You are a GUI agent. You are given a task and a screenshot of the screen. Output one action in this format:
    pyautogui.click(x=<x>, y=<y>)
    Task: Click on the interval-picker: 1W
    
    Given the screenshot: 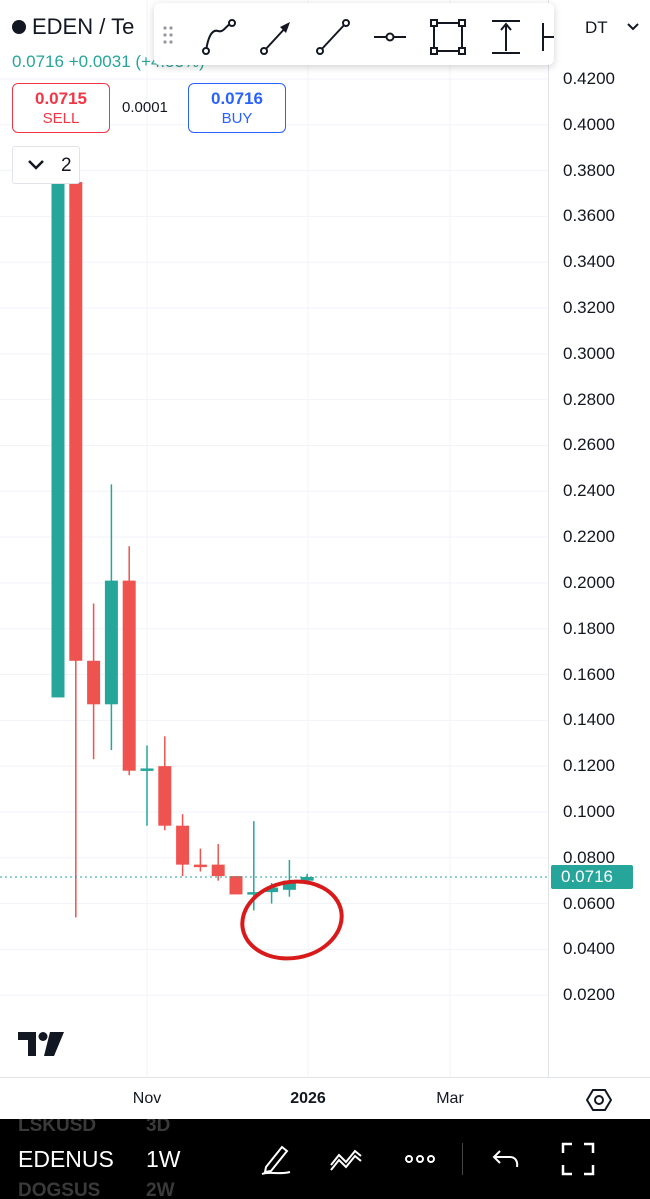 What is the action you would take?
    pyautogui.click(x=163, y=1159)
    